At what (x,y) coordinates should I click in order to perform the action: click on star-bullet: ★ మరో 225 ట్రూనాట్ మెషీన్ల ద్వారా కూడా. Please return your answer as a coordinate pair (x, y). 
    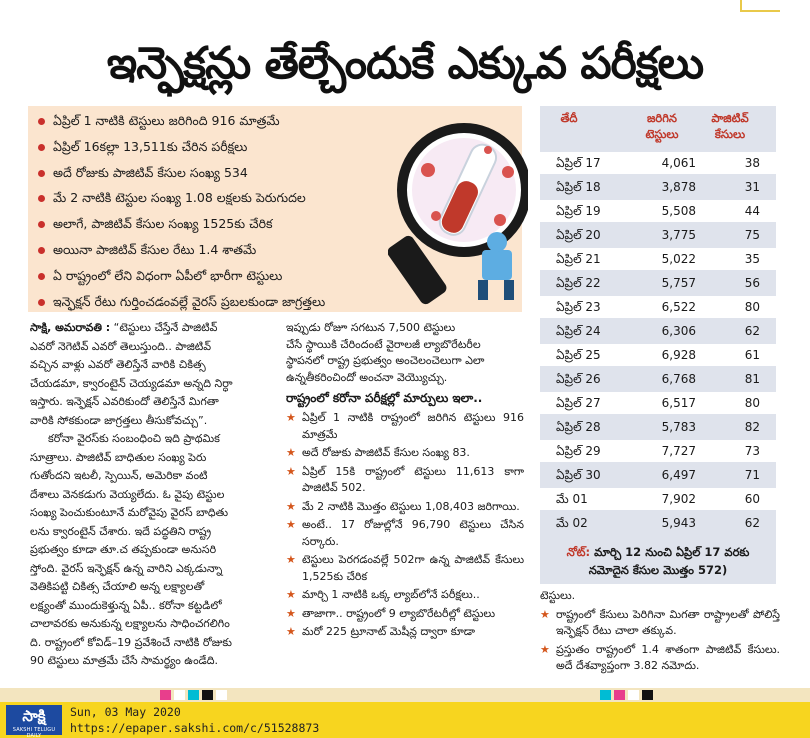
    Looking at the image, I should click on (405, 632).